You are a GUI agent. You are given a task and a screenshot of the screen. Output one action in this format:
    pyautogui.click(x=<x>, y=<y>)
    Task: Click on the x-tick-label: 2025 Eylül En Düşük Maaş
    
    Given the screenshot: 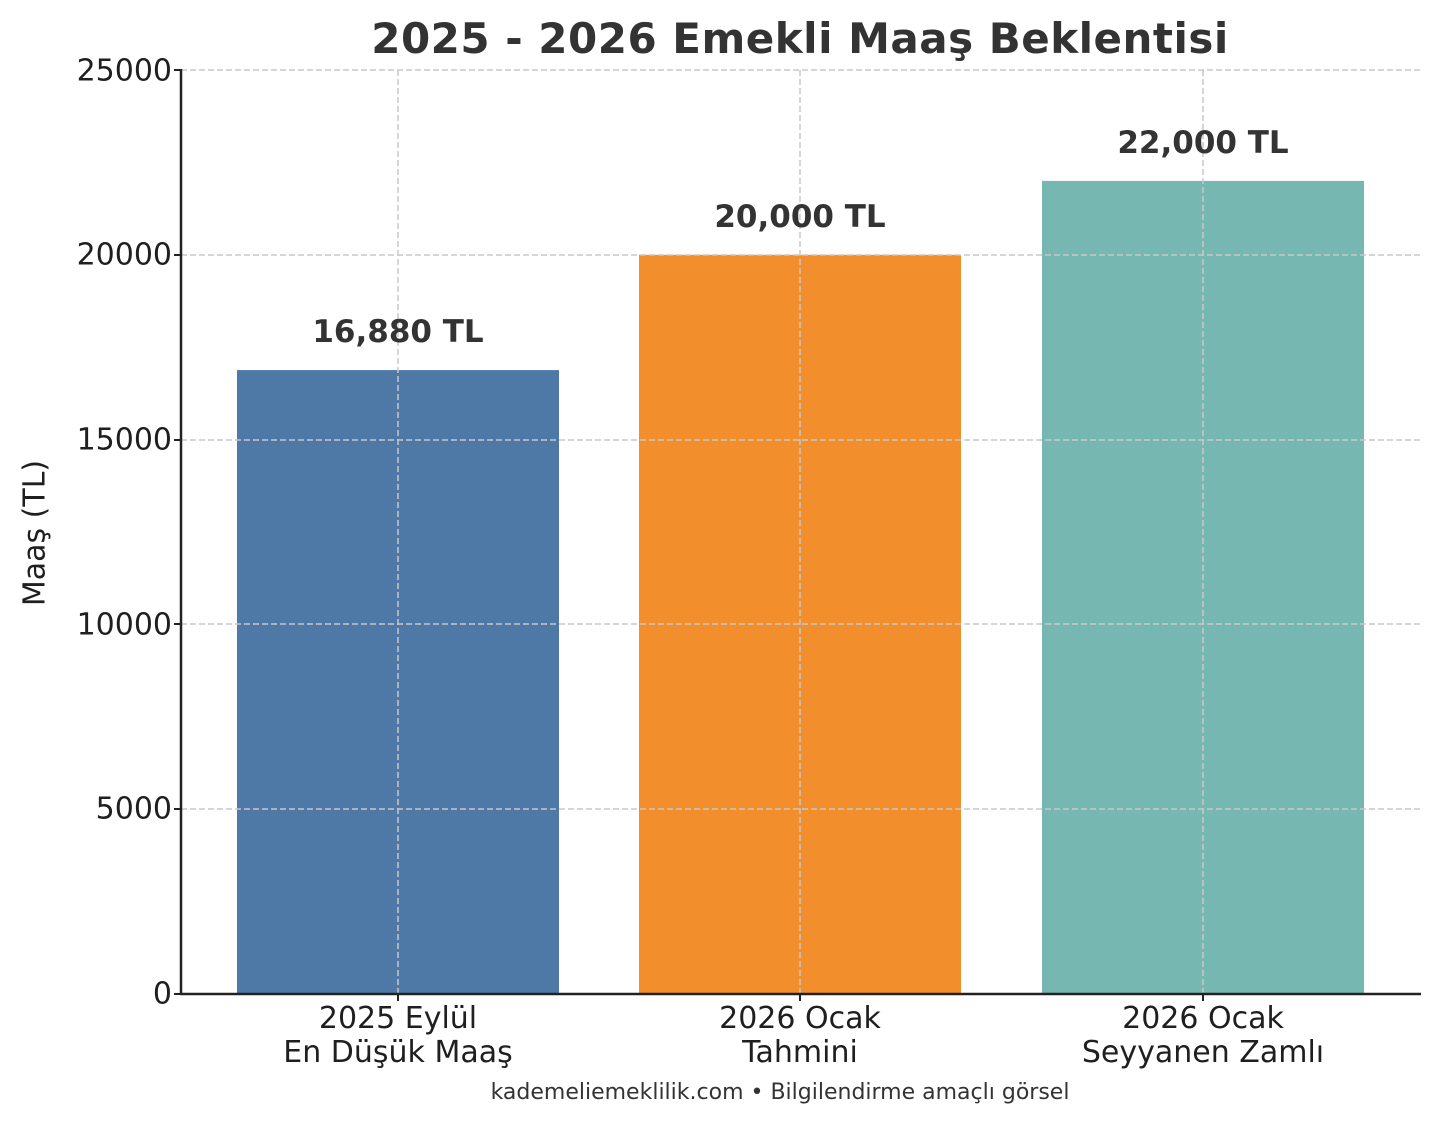 What is the action you would take?
    pyautogui.click(x=398, y=1036)
    